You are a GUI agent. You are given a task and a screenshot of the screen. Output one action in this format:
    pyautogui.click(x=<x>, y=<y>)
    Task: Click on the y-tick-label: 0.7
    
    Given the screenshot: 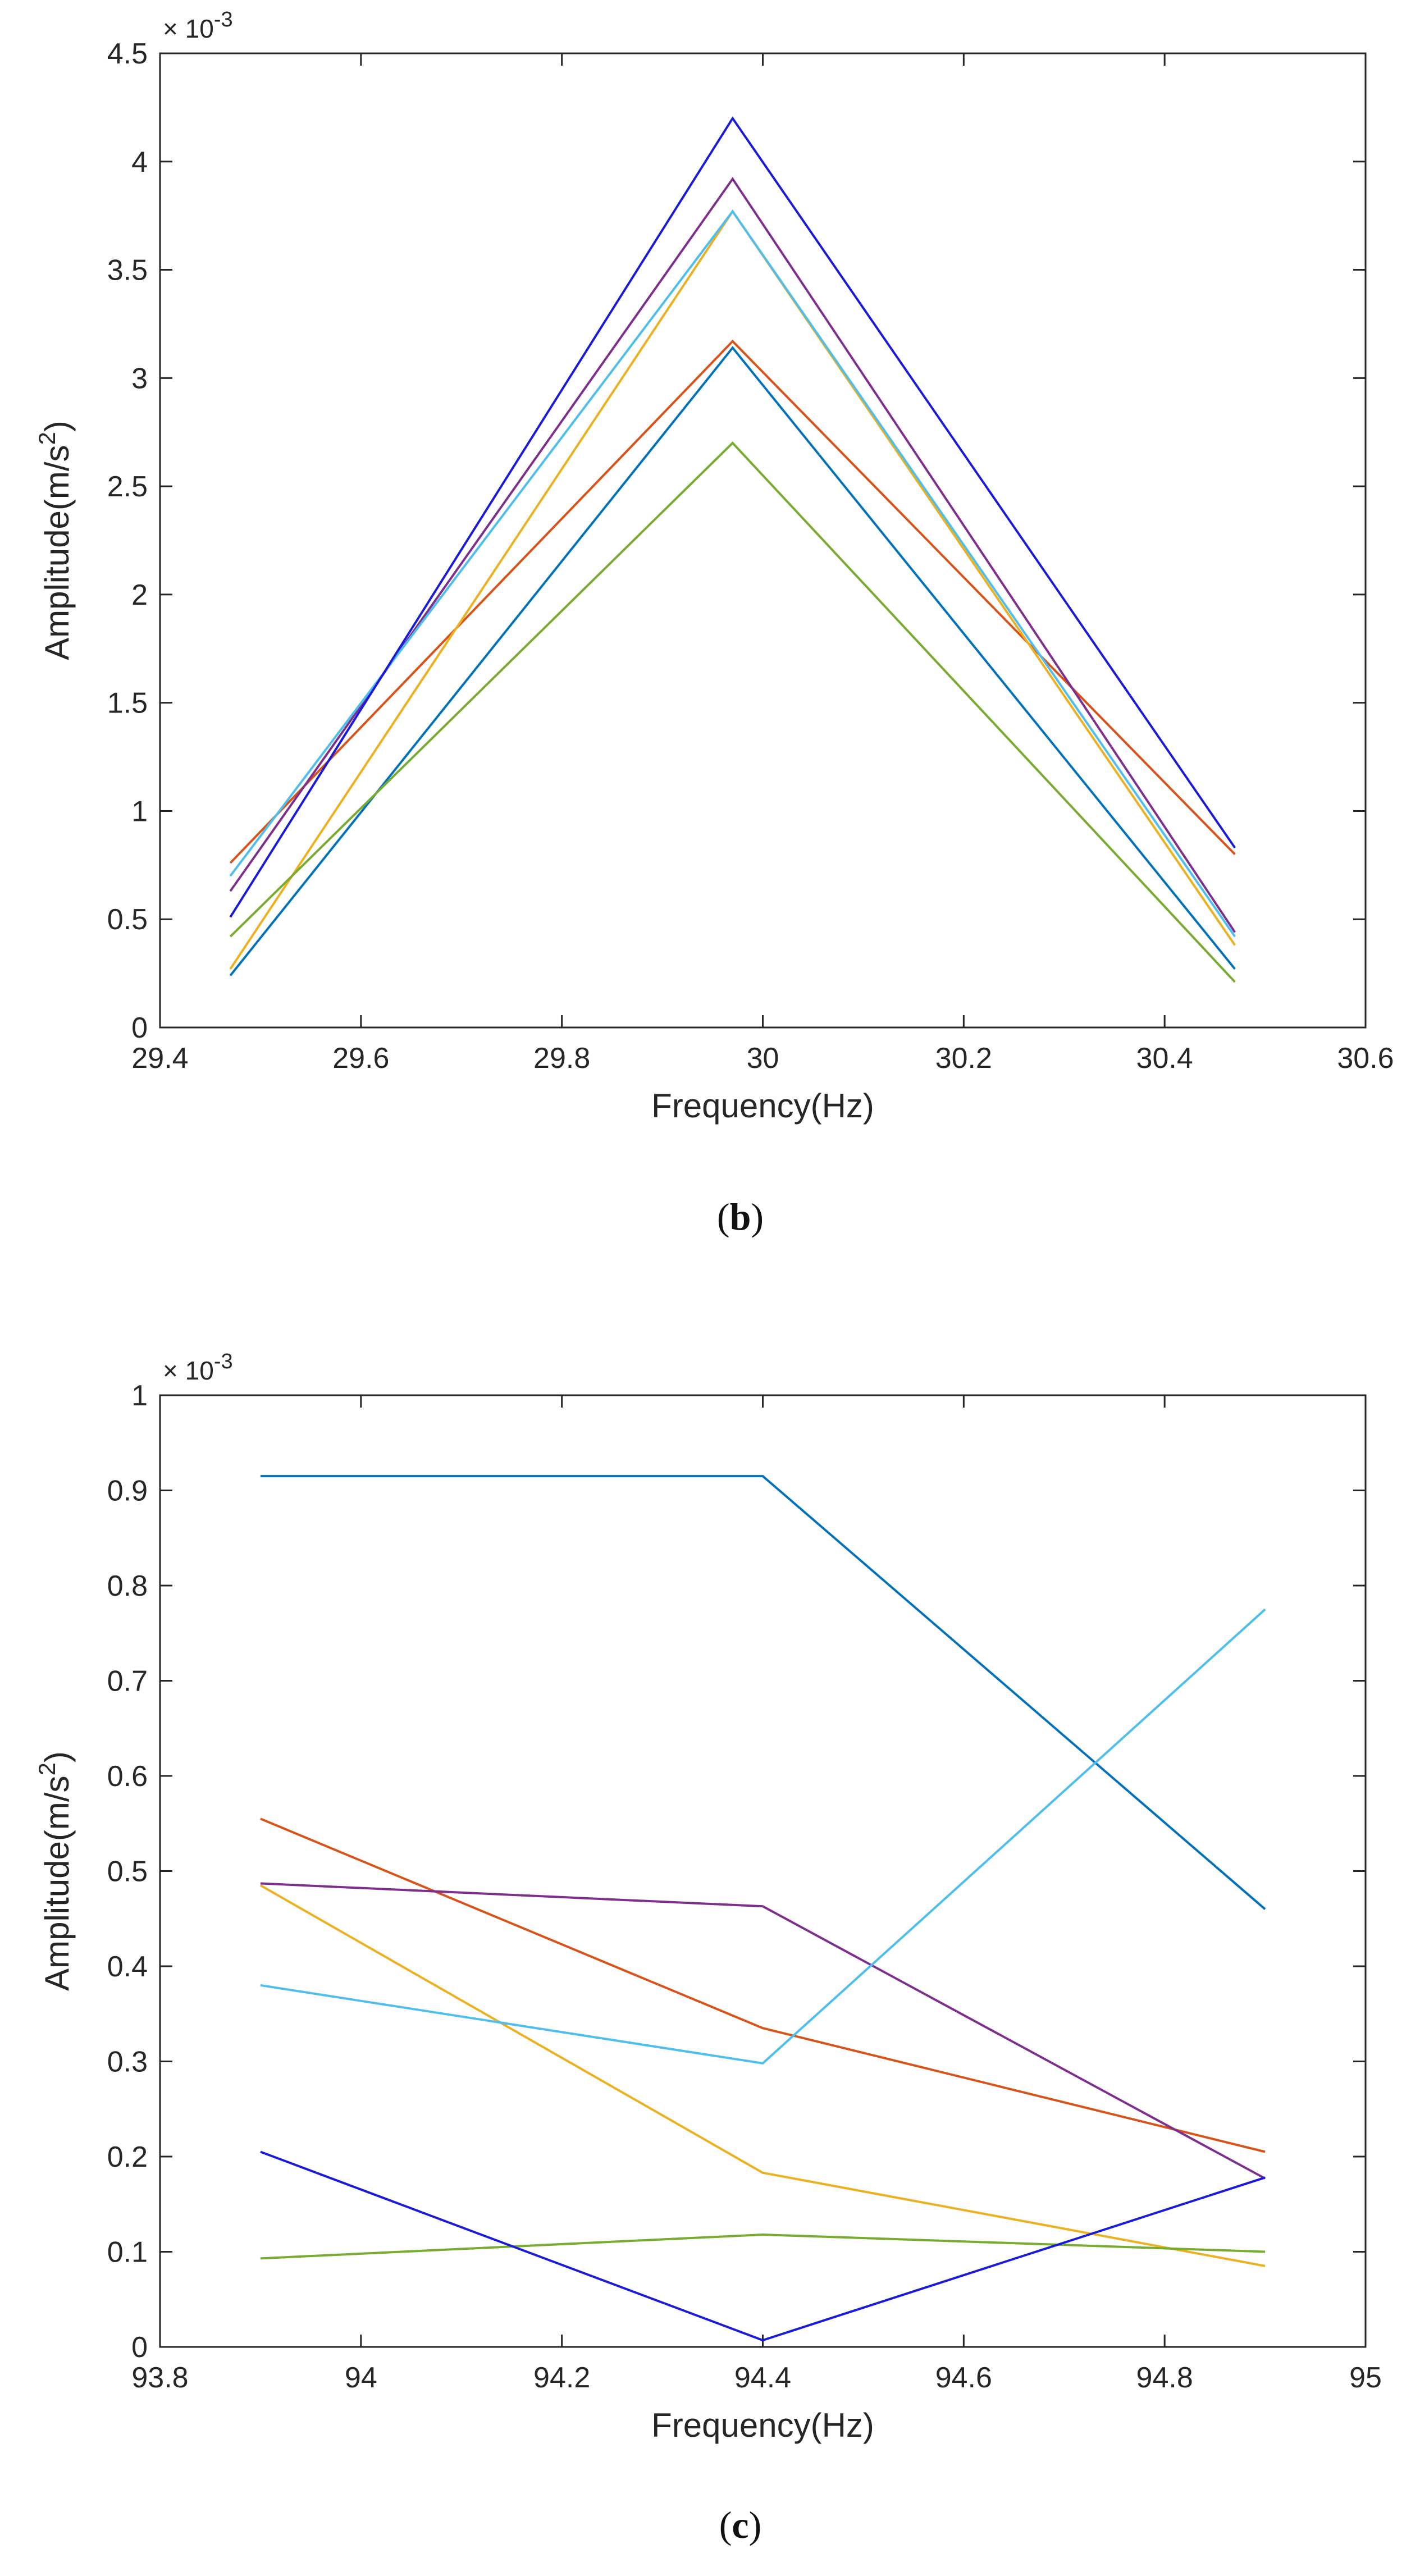 What is the action you would take?
    pyautogui.click(x=127, y=1681)
    